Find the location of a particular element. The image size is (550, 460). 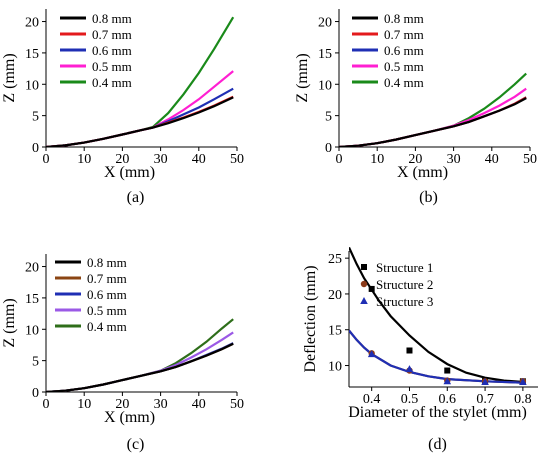

x-tick-label: 0.8 is located at coordinates (523, 399).